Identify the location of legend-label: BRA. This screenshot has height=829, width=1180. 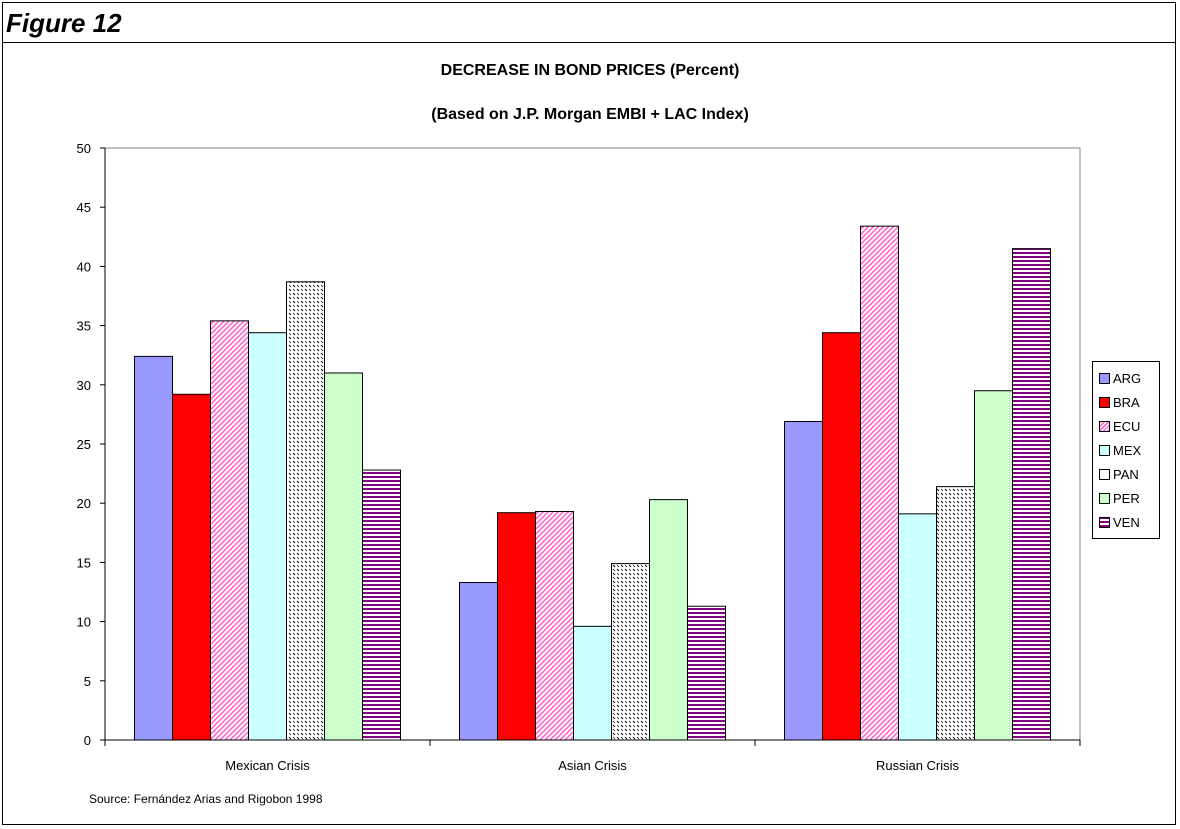
(1126, 402).